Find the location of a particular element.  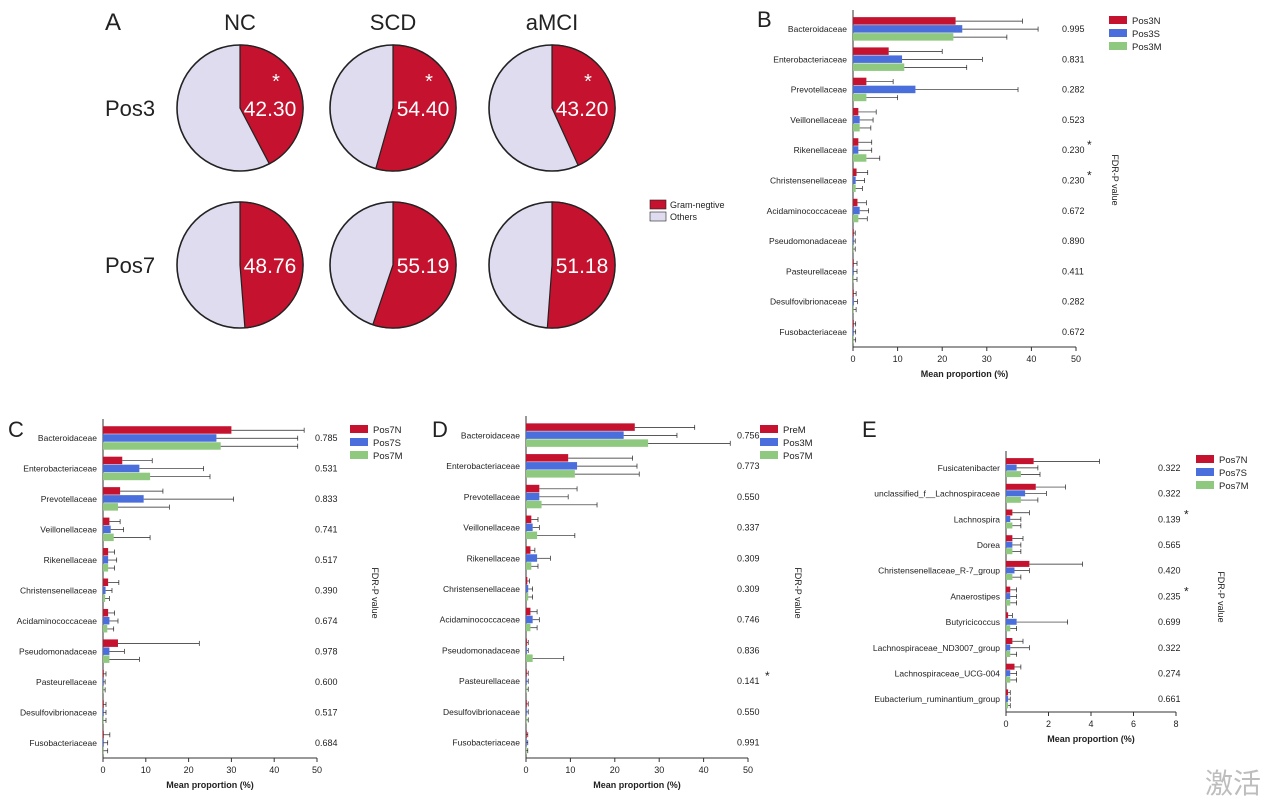

panel-letter: A is located at coordinates (113, 22).